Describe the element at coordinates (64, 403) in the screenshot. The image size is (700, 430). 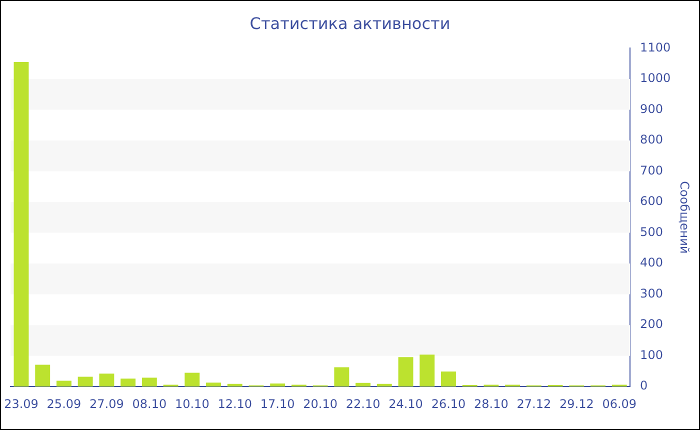
I see `x-tick-label: 25.09` at that location.